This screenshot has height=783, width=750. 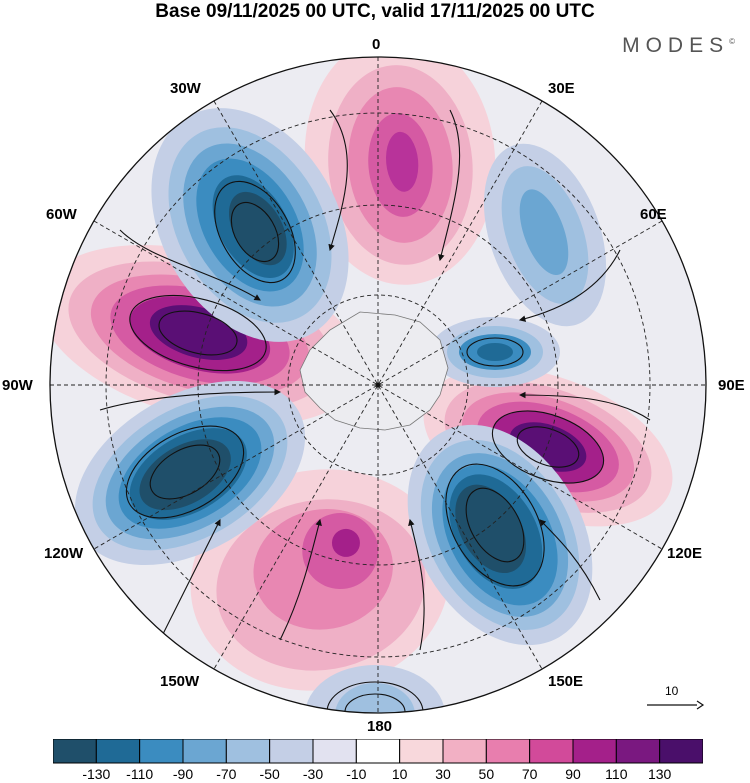 What do you see at coordinates (561, 88) in the screenshot?
I see `lon-label-30e: 30E` at bounding box center [561, 88].